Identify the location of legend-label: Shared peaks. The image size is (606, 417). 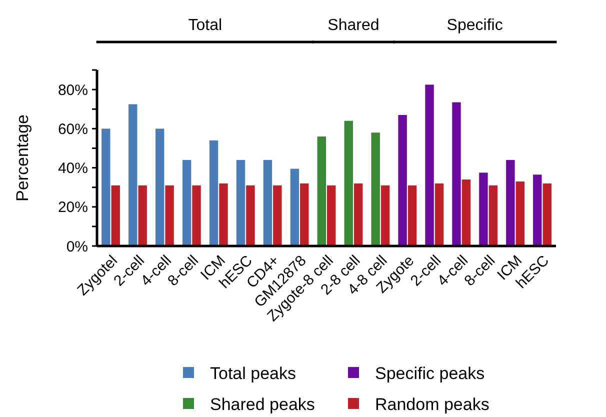
(262, 404).